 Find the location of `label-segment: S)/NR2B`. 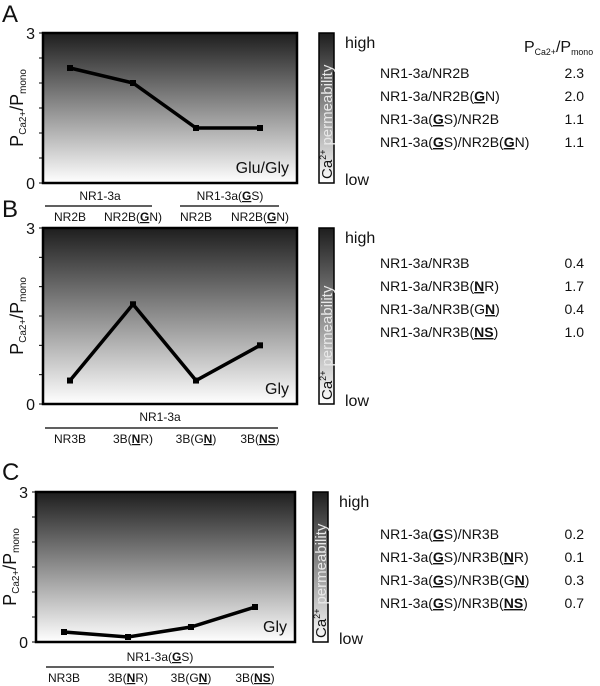

label-segment: S)/NR2B is located at coordinates (471, 119).